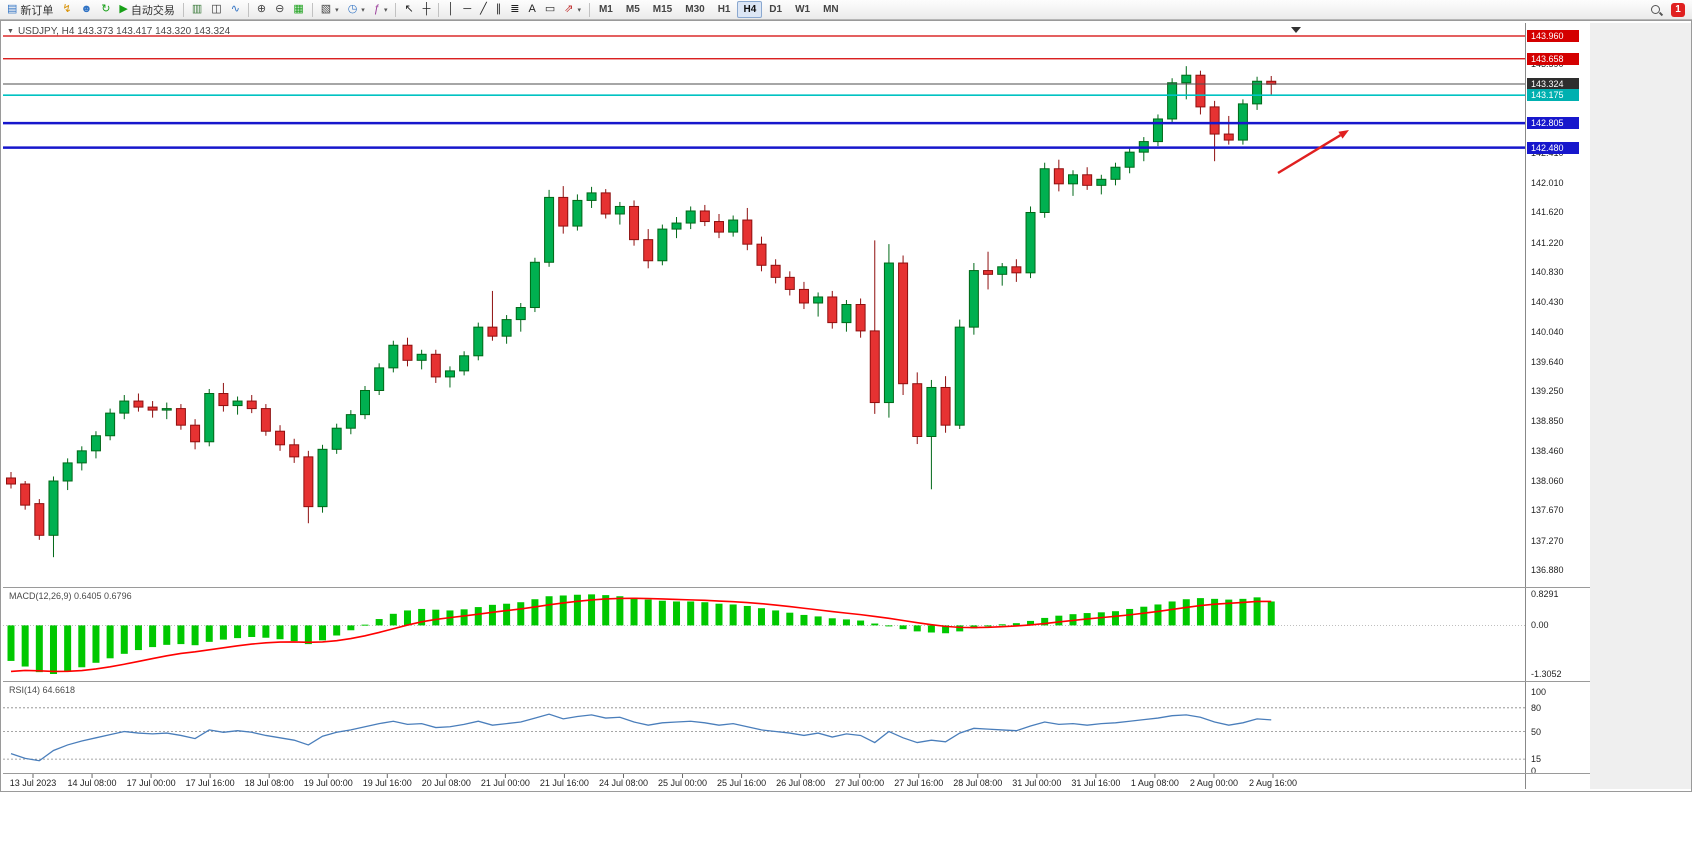  What do you see at coordinates (1547, 331) in the screenshot?
I see `price-tick: 140.040` at bounding box center [1547, 331].